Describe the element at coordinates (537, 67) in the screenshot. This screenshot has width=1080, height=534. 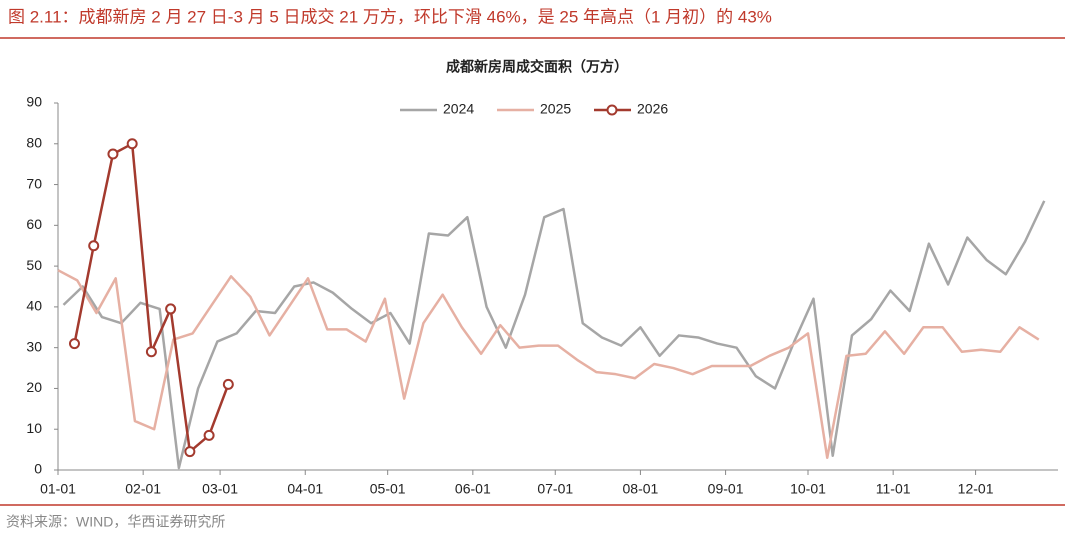
I see `chart-title: 成都新房周成交面积（万方）` at that location.